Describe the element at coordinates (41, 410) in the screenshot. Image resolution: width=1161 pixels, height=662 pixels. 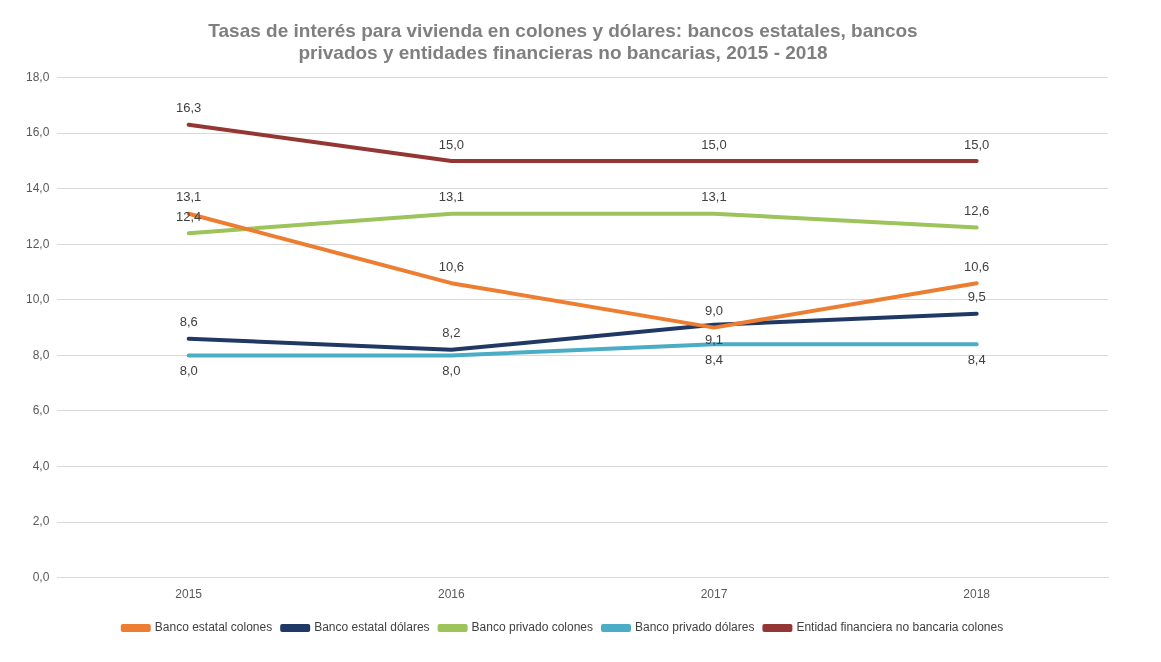
I see `y-tick-label: 6,0` at that location.